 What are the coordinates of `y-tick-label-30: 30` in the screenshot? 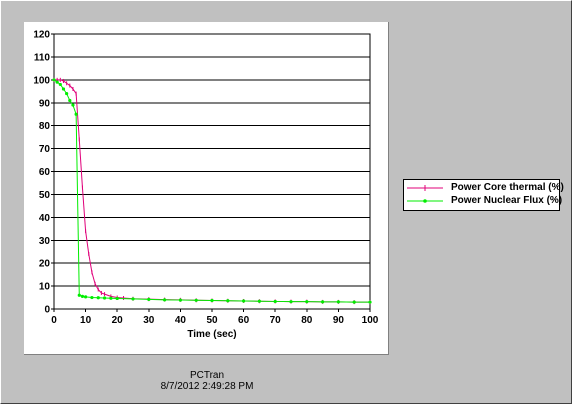 It's located at (45, 241).